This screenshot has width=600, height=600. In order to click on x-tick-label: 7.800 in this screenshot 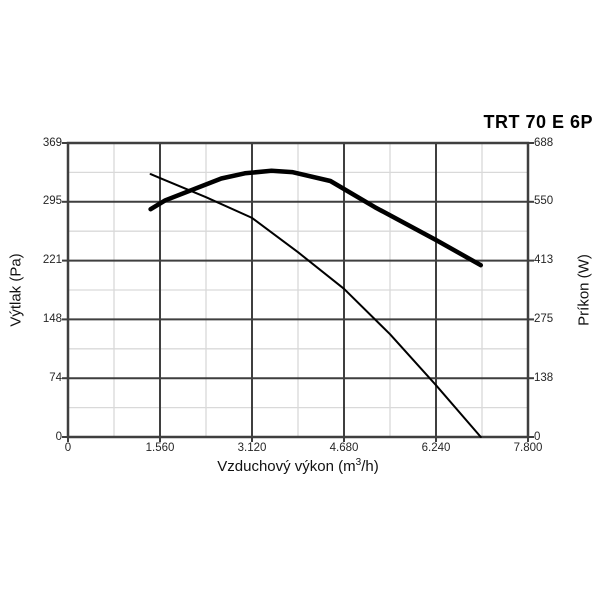, I will do `click(528, 448)`.